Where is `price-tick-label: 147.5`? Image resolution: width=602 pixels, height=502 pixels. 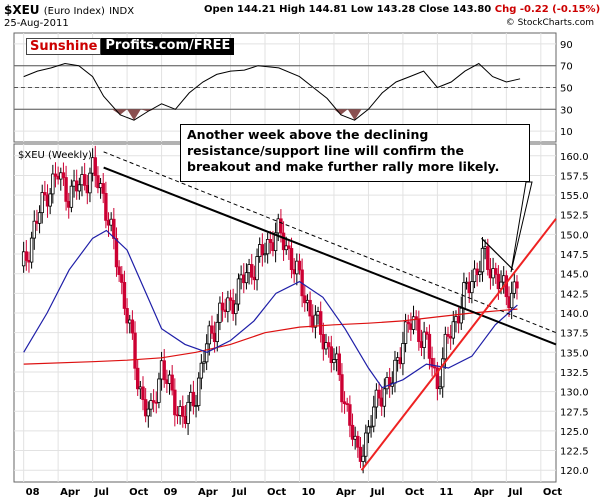
price-tick-label: 147.5 is located at coordinates (574, 255).